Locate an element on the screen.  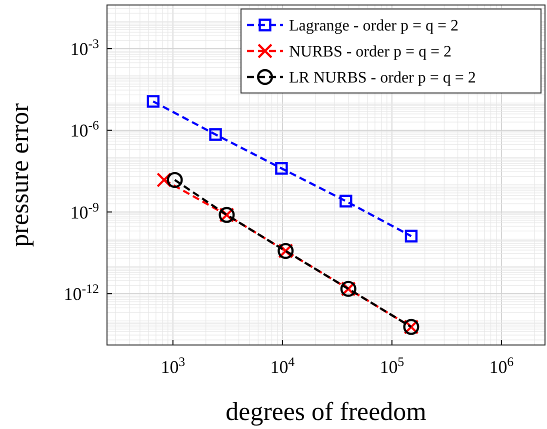
x-tick-label: 10$^{5}$ is located at coordinates (392, 365).